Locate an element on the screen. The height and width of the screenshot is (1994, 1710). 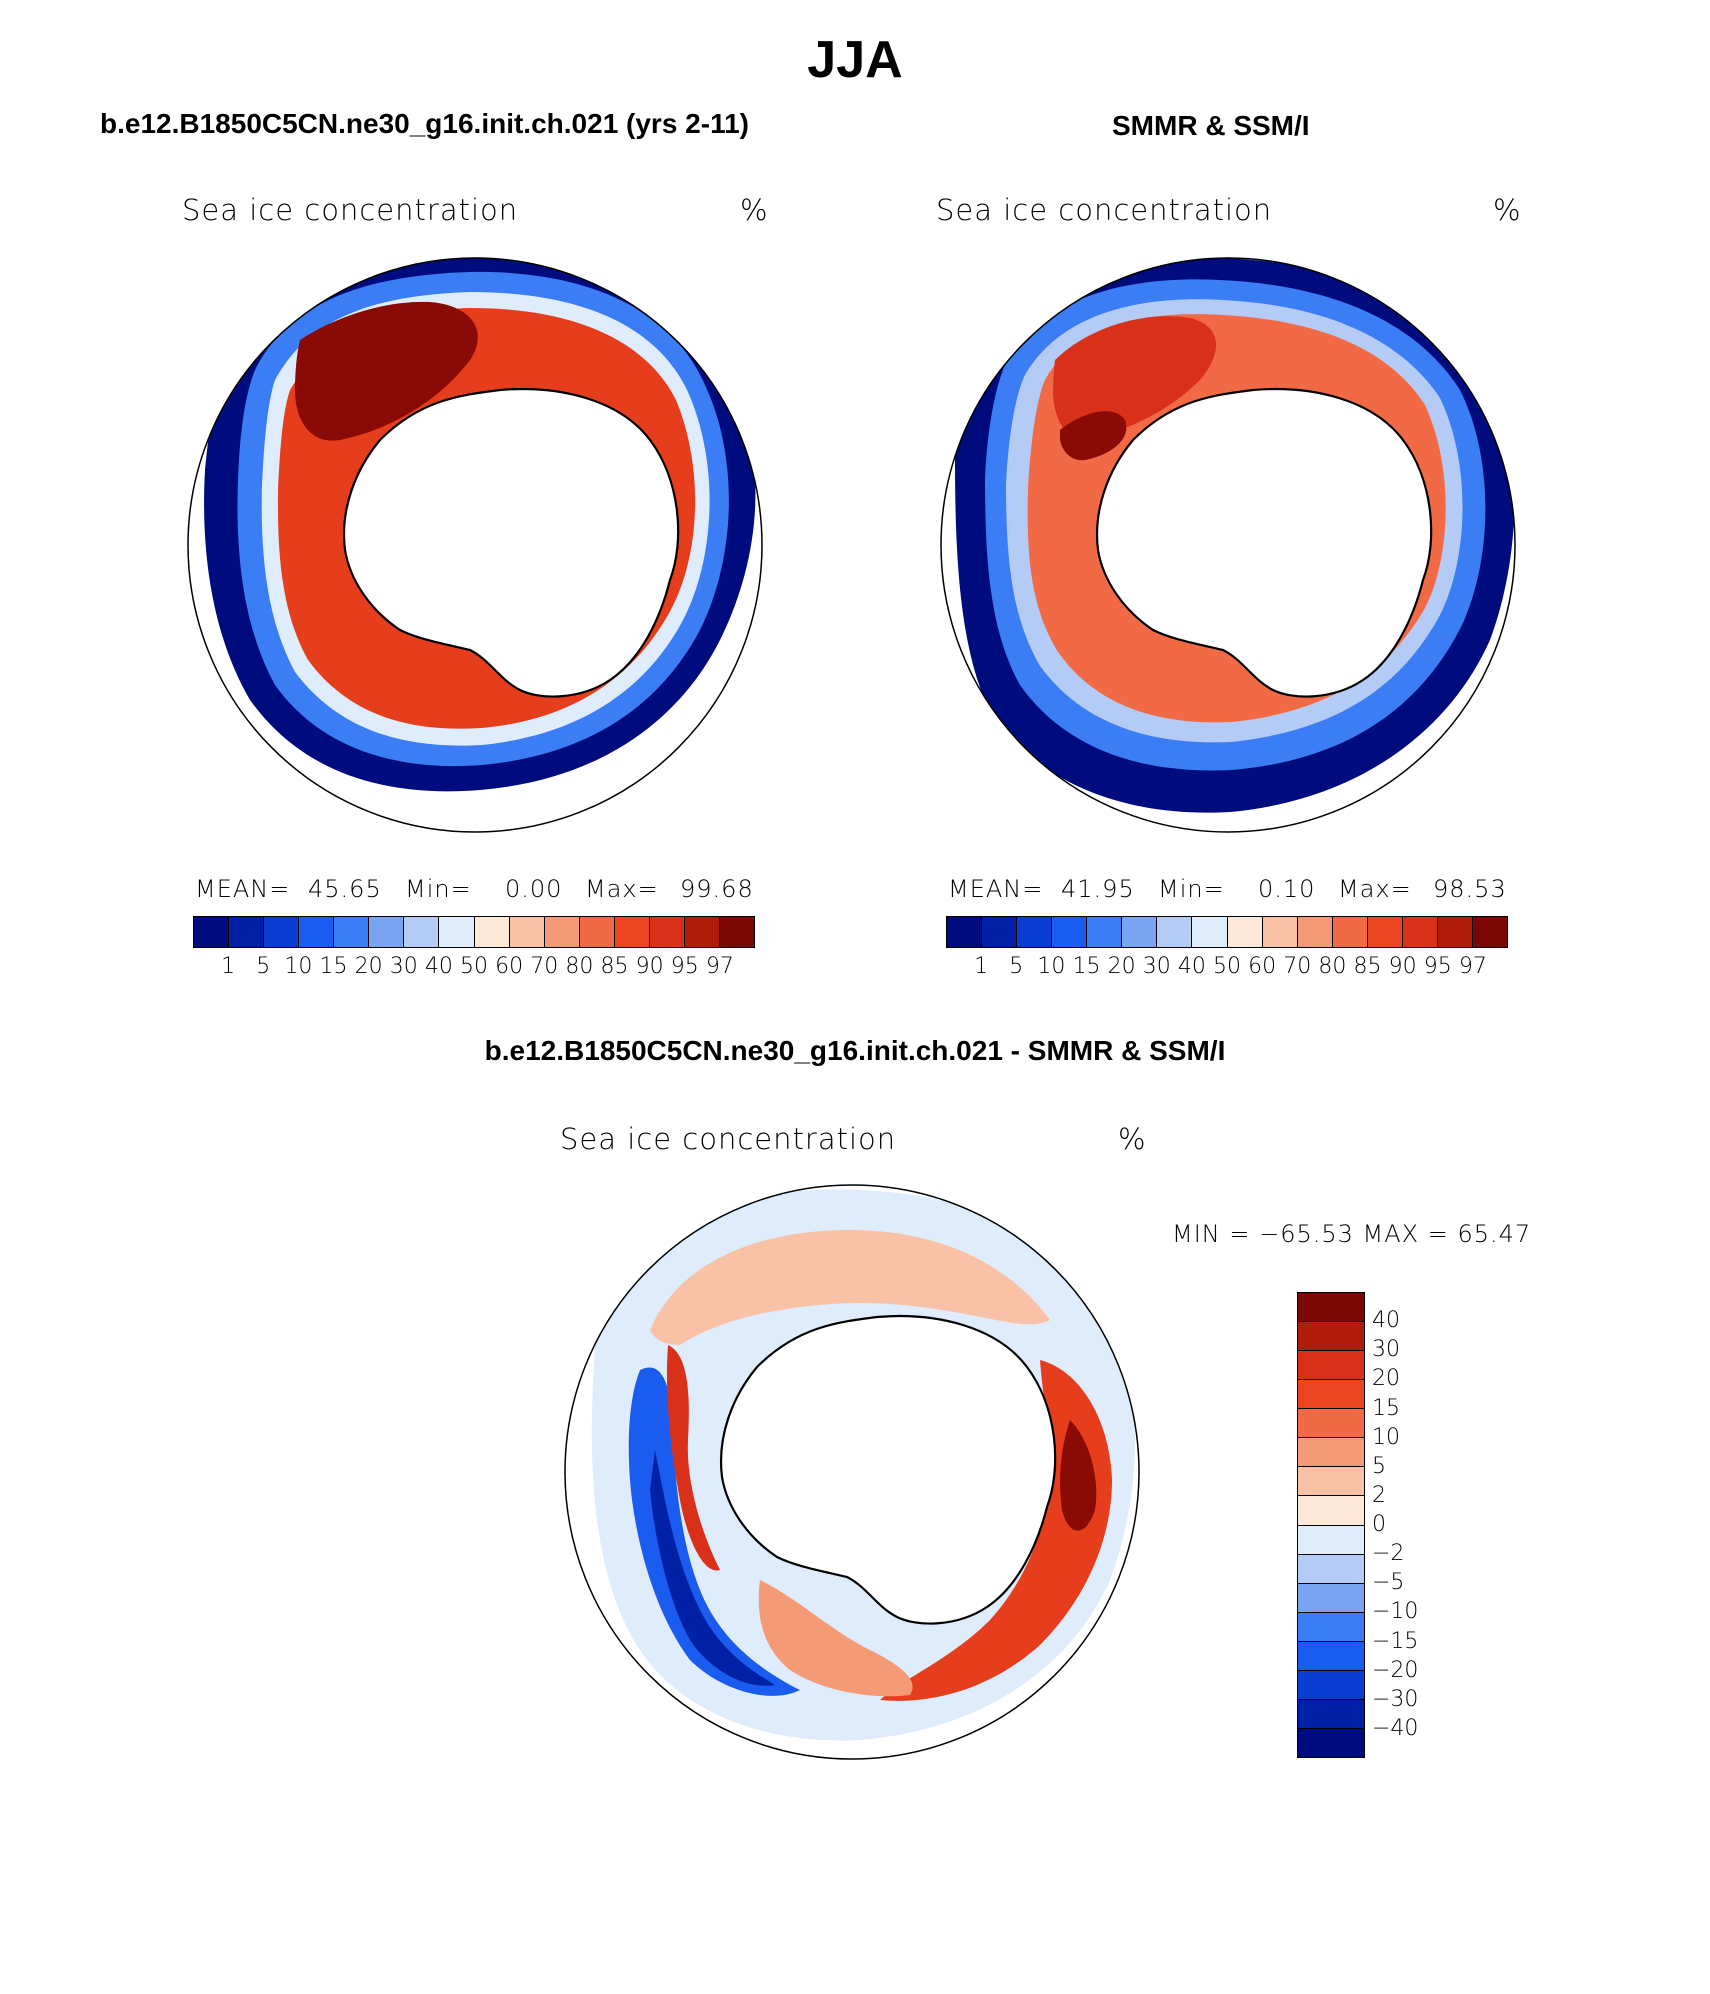
diff-ring-pos-north is located at coordinates (850, 1287).